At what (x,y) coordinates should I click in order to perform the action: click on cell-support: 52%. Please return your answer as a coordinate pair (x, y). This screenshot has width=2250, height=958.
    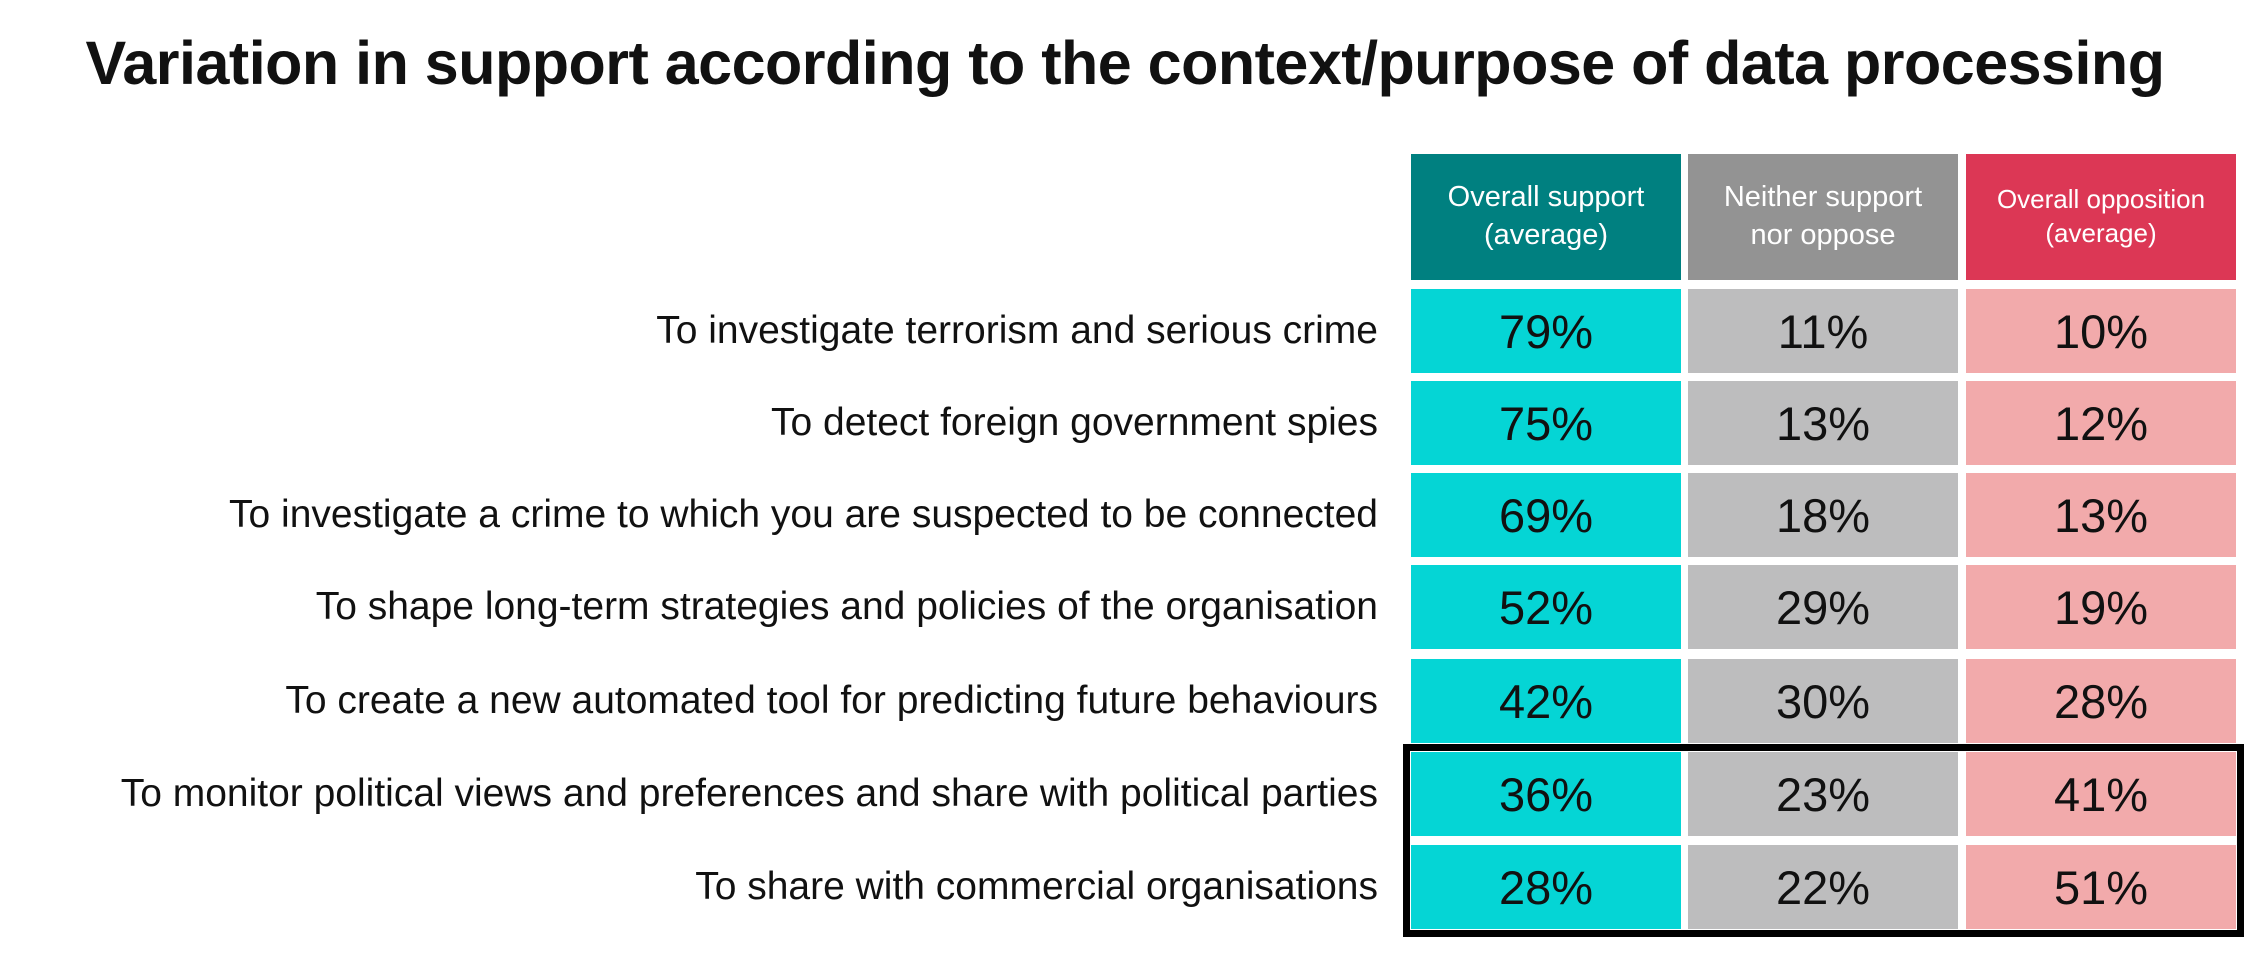
    Looking at the image, I should click on (1546, 607).